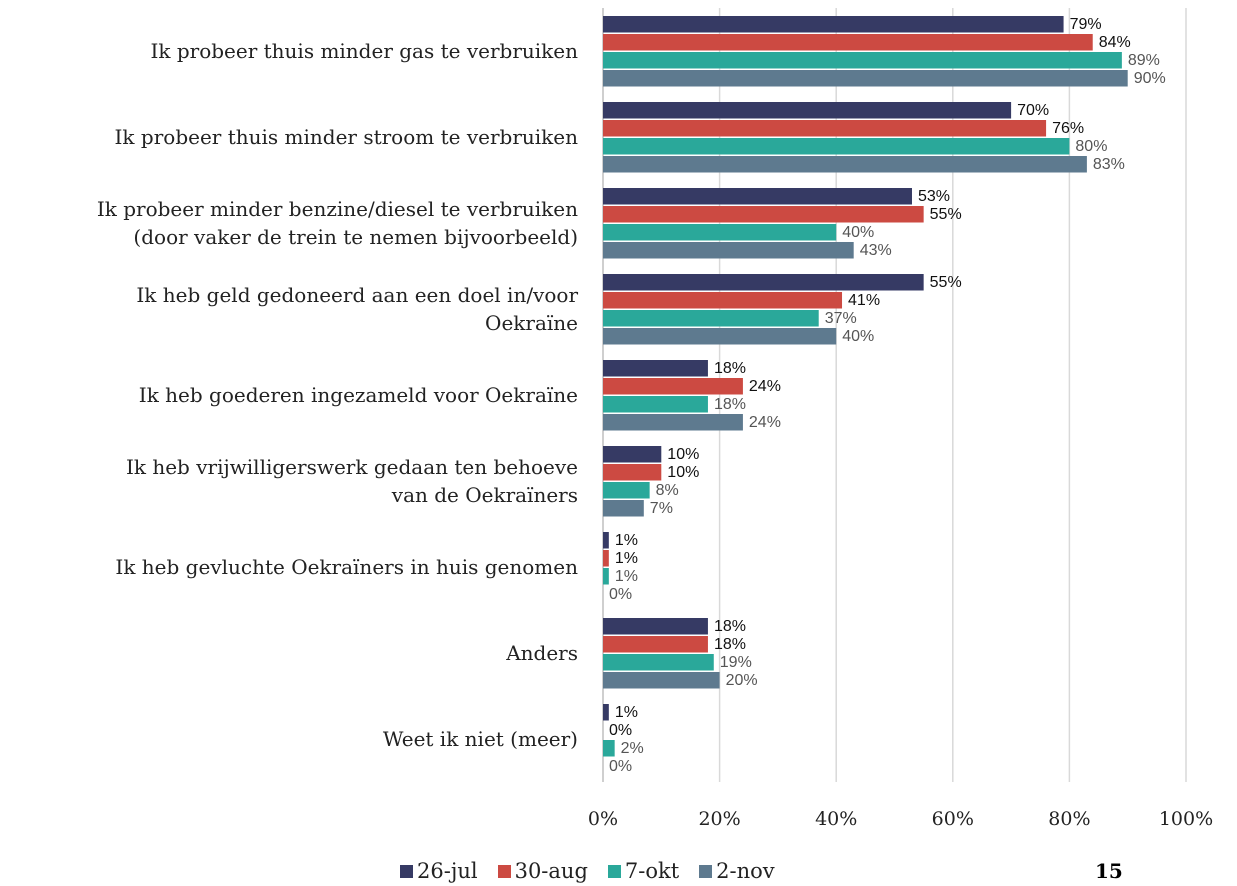 This screenshot has width=1237, height=886. Describe the element at coordinates (1109, 871) in the screenshot. I see `page-number: 15` at that location.